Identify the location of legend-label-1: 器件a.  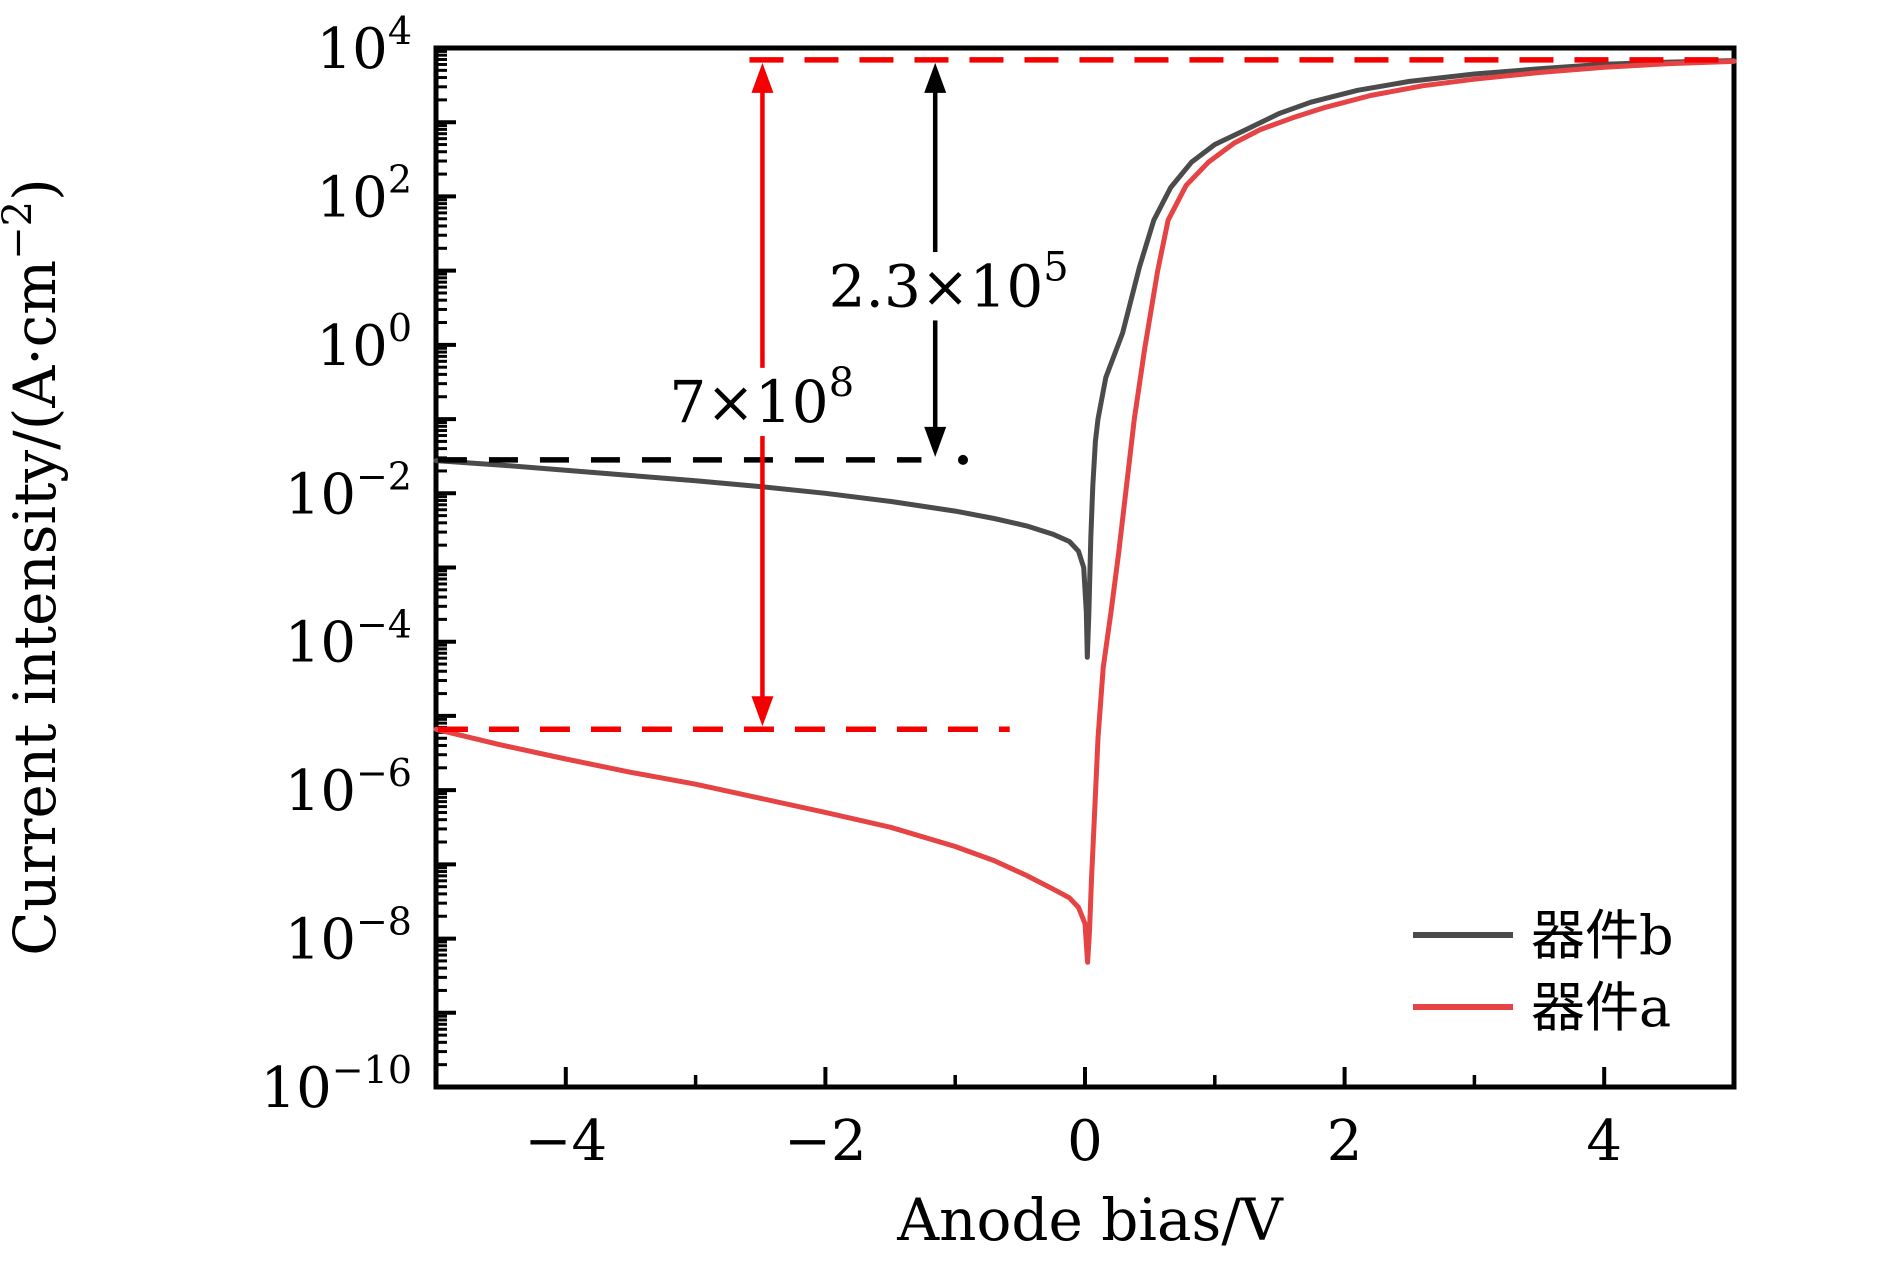
(1601, 1007).